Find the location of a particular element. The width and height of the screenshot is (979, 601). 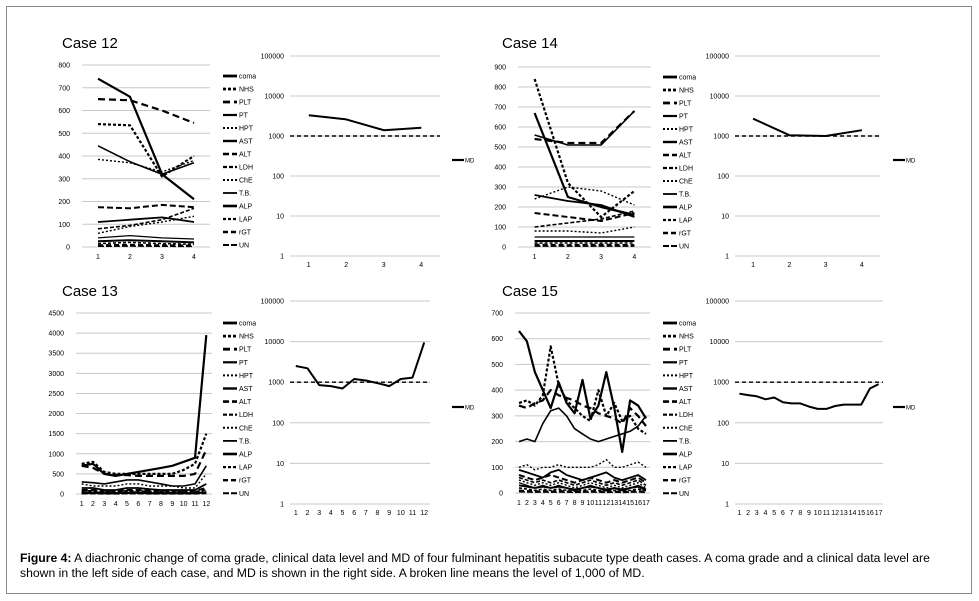

y-tick-label: 900 is located at coordinates (500, 68).